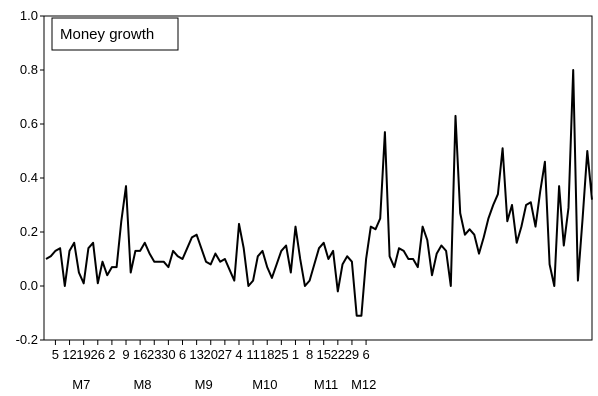 Image resolution: width=598 pixels, height=396 pixels. Describe the element at coordinates (29, 123) in the screenshot. I see `y-tick-label: 0.6` at that location.